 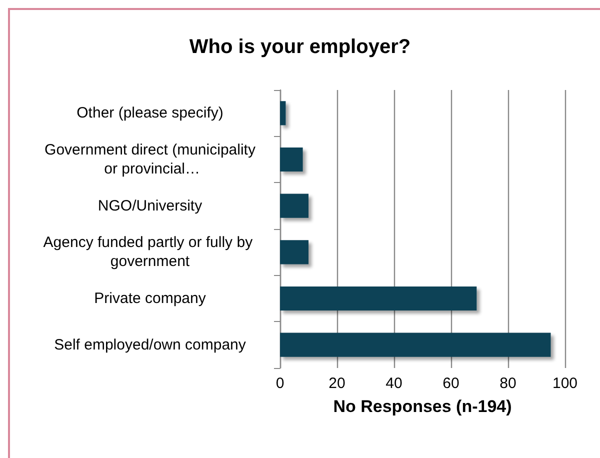 I want to click on x-tick-label: 0, so click(x=280, y=383).